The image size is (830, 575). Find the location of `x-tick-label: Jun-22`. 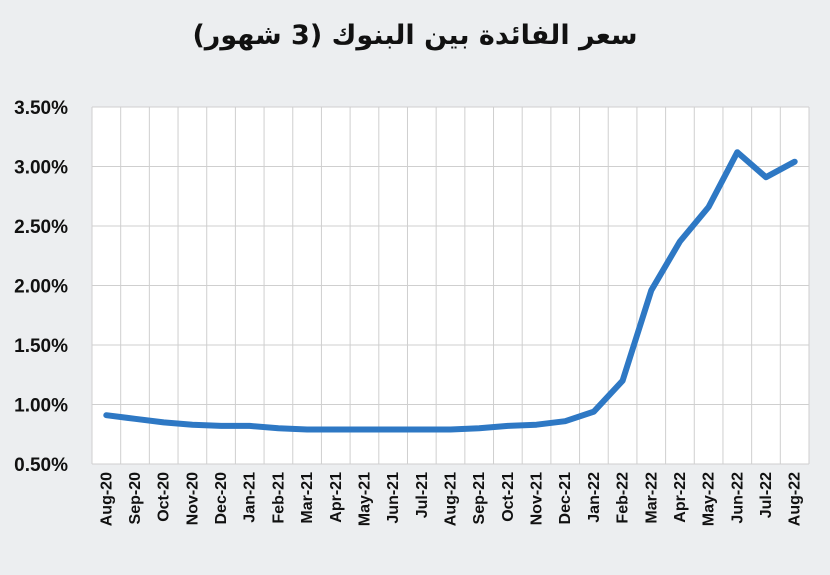

x-tick-label: Jun-22 is located at coordinates (737, 498).